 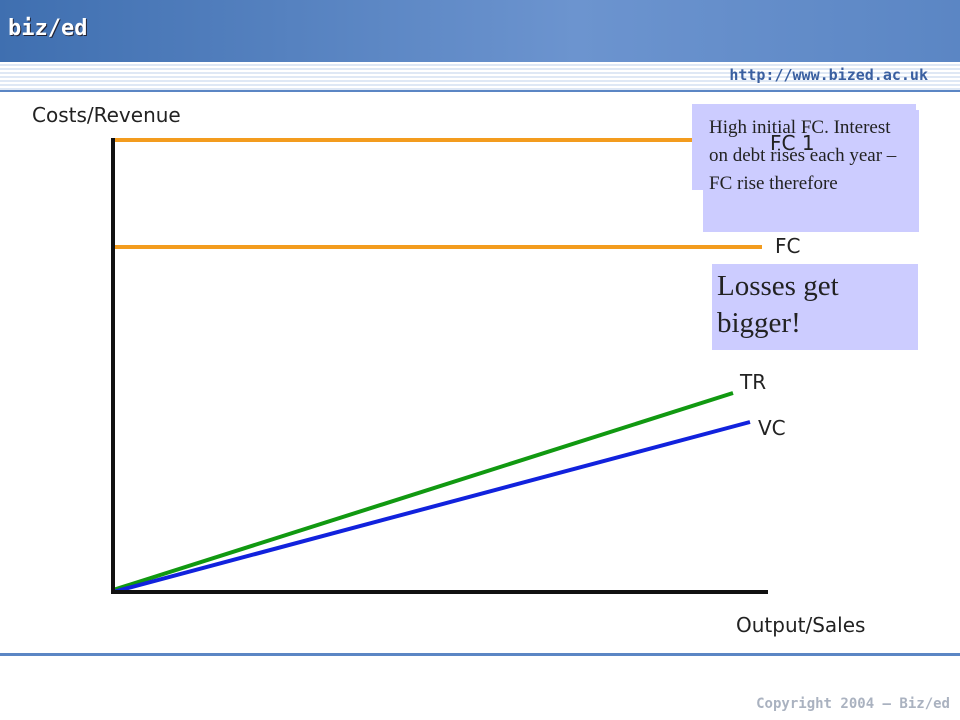 What do you see at coordinates (853, 704) in the screenshot?
I see `copyright: Copyright 2004 – Biz/ed` at bounding box center [853, 704].